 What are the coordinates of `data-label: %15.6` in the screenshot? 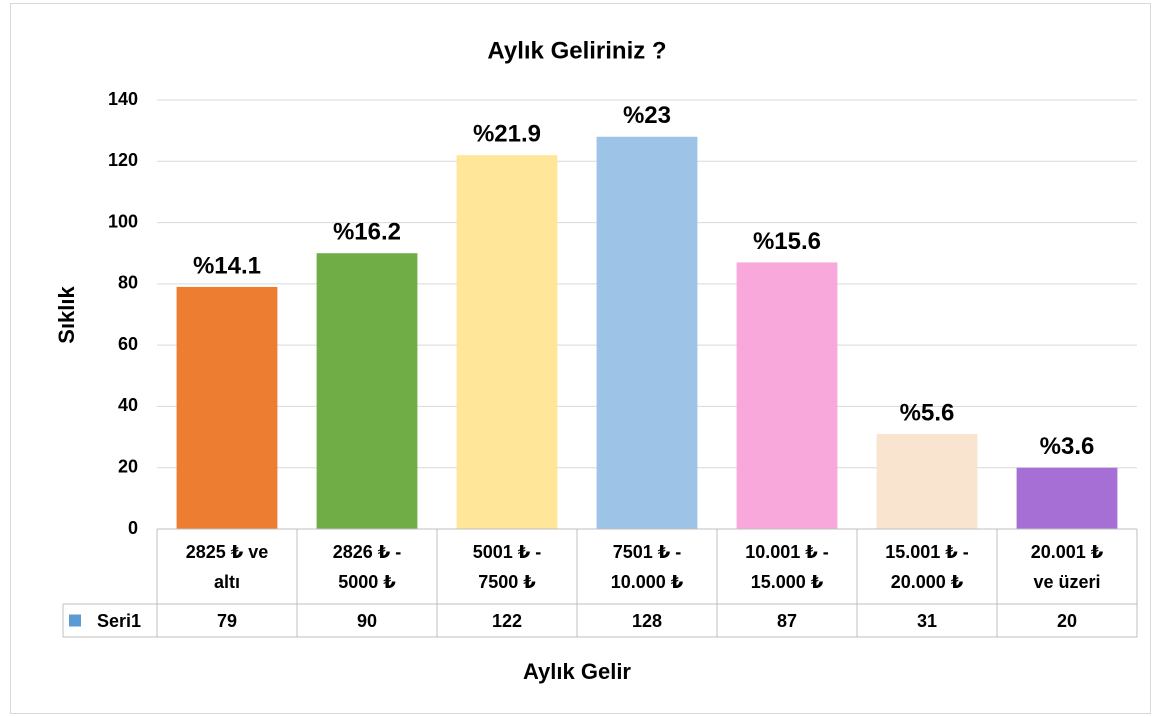 It's located at (787, 241).